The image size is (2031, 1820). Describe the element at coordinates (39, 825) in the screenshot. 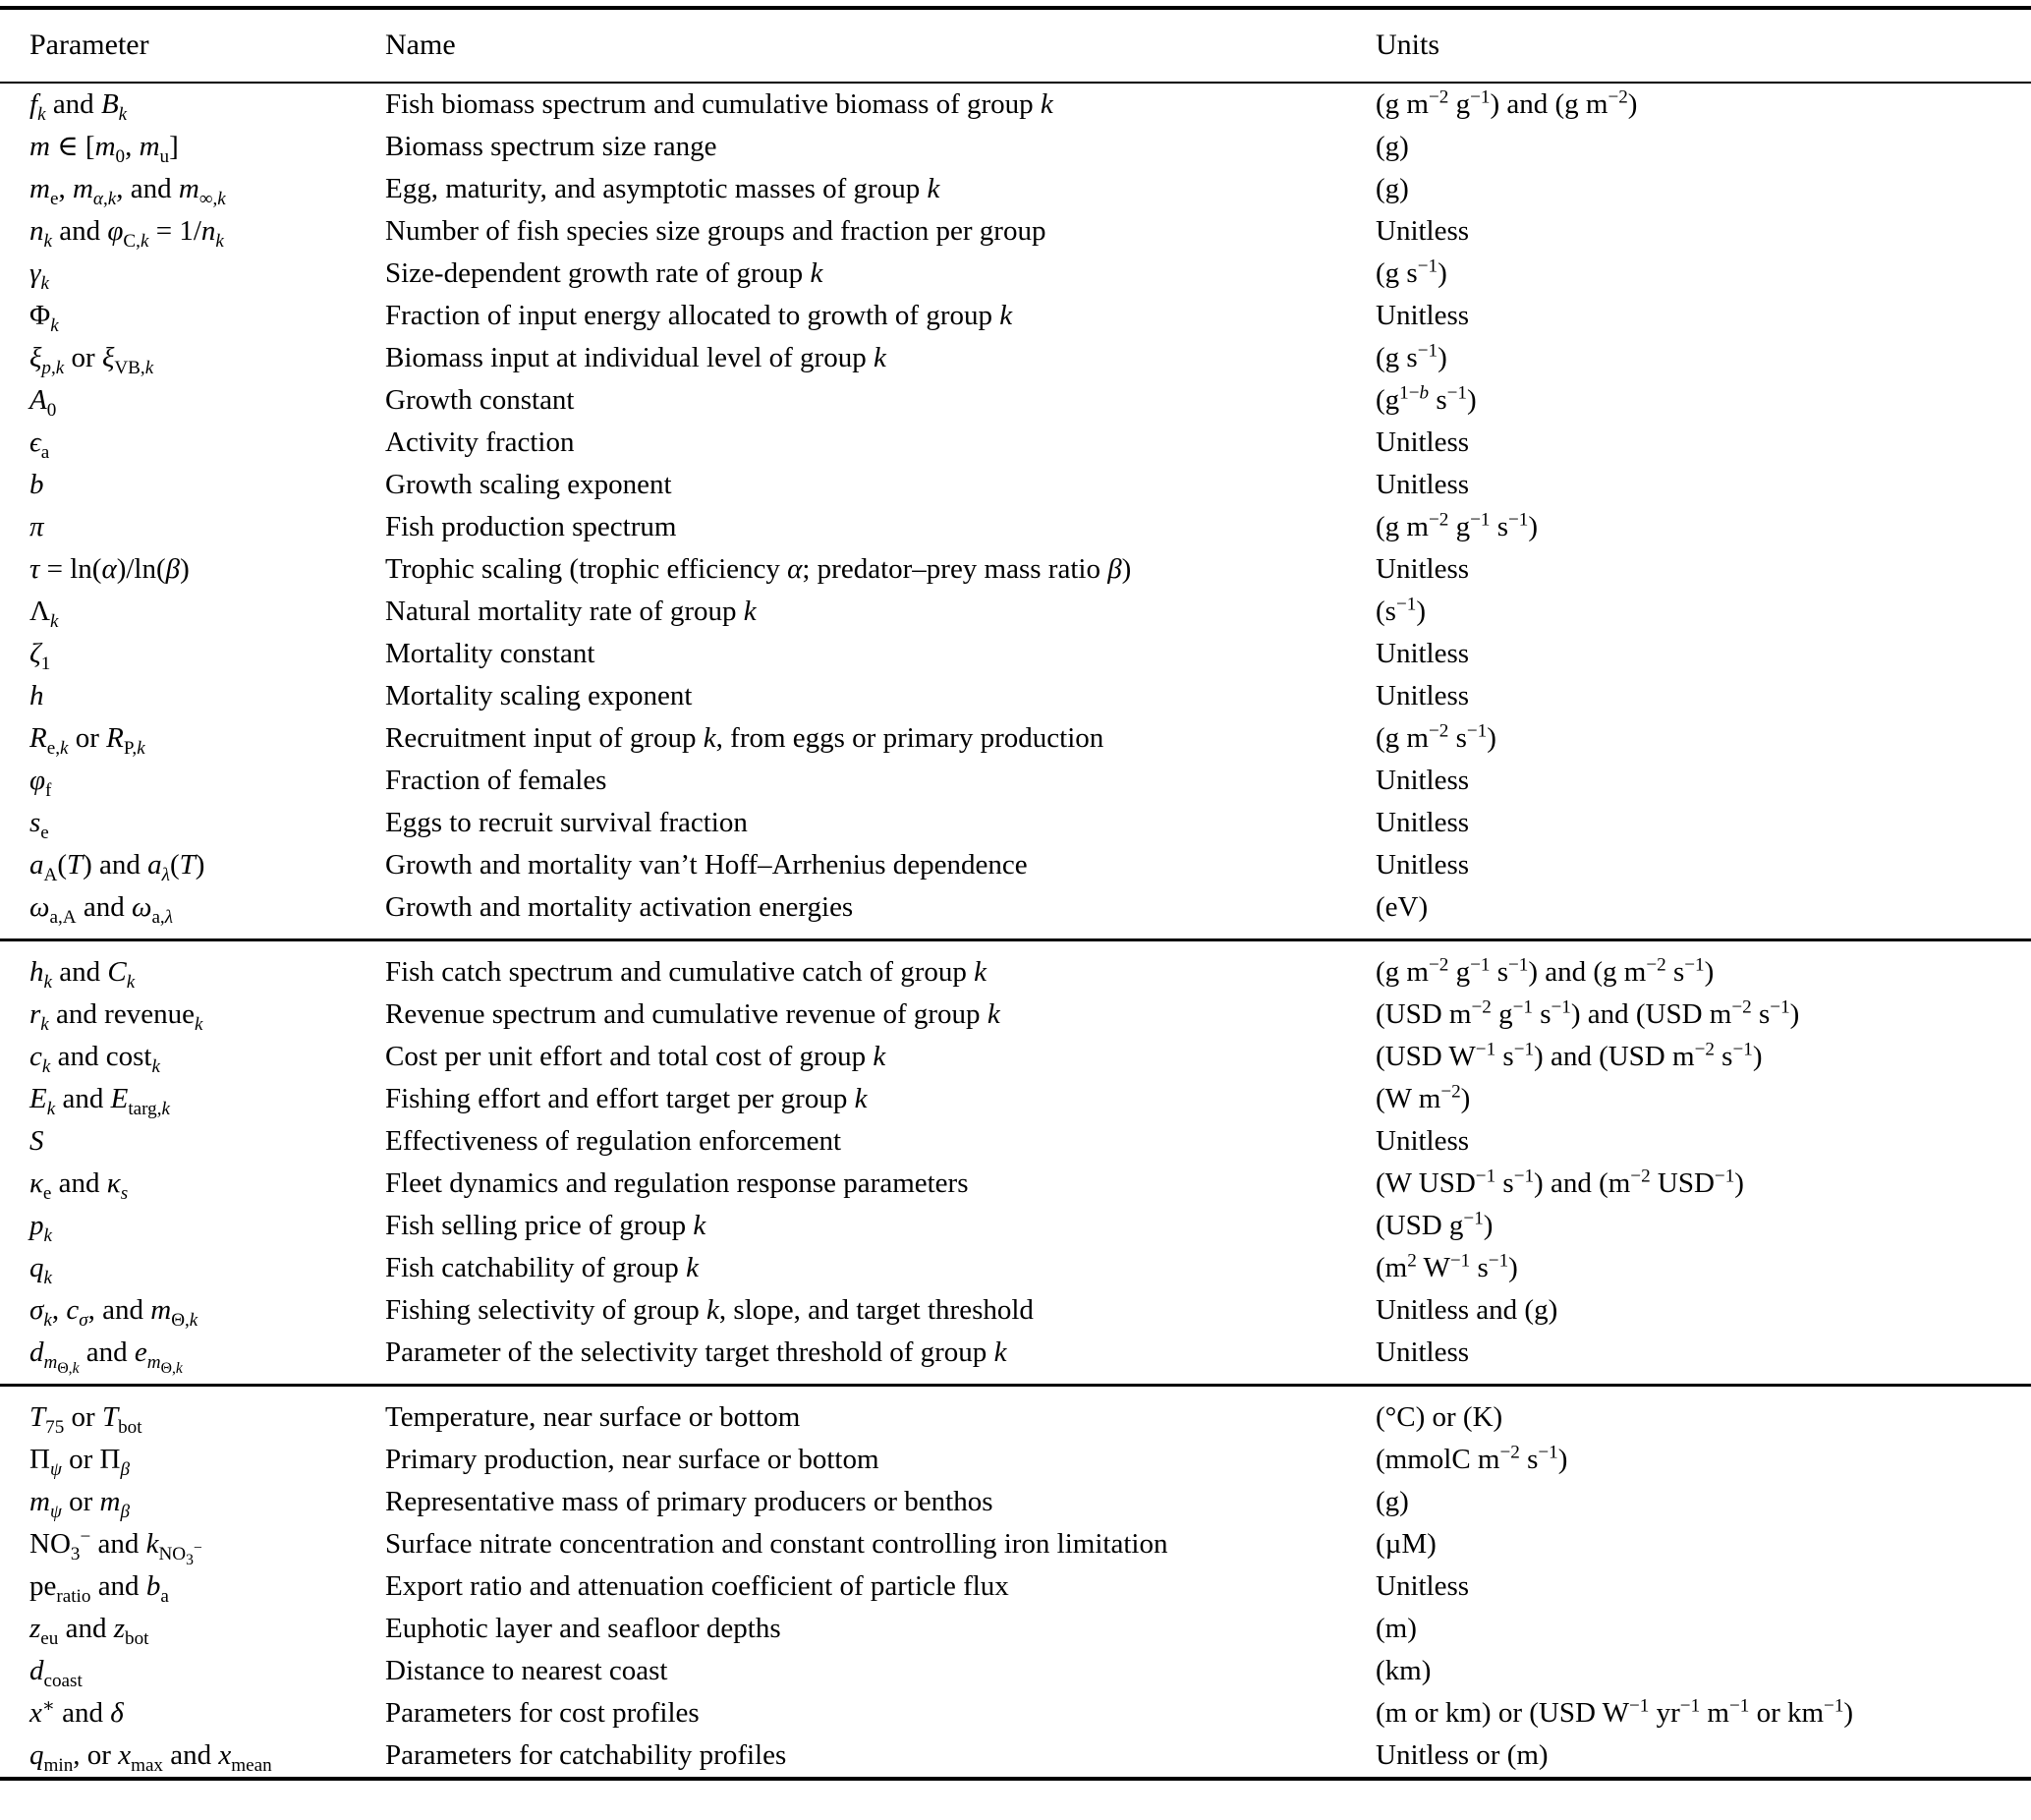

I see `param-cell: se` at that location.